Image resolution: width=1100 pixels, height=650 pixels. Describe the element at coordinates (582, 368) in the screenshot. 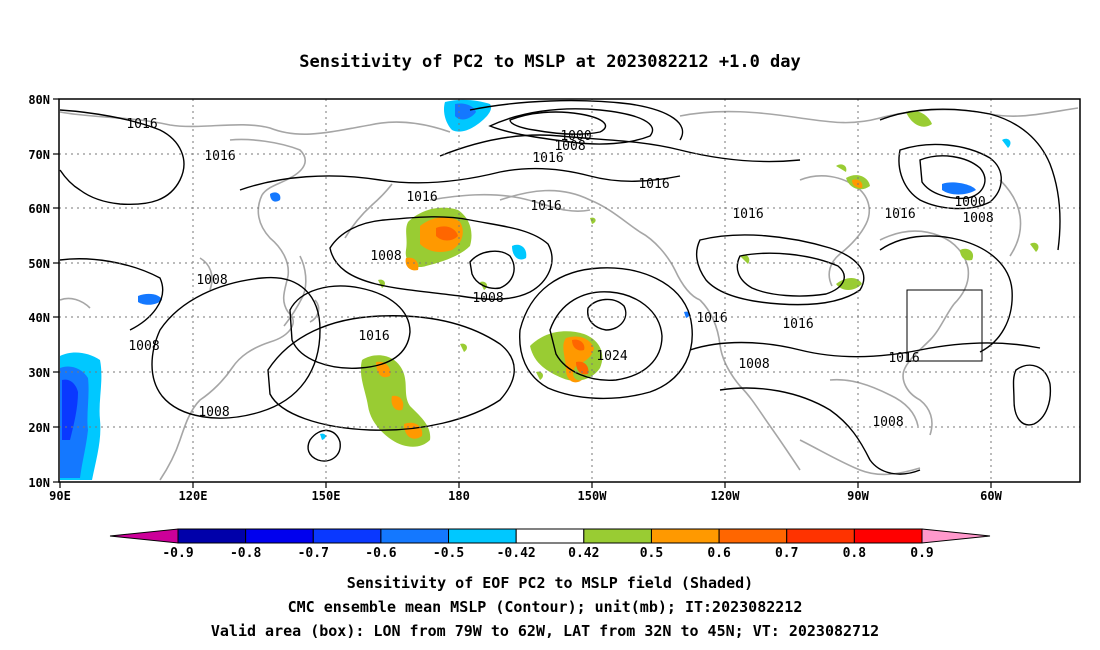

I see `pos-patch-central-pacific-core2` at that location.